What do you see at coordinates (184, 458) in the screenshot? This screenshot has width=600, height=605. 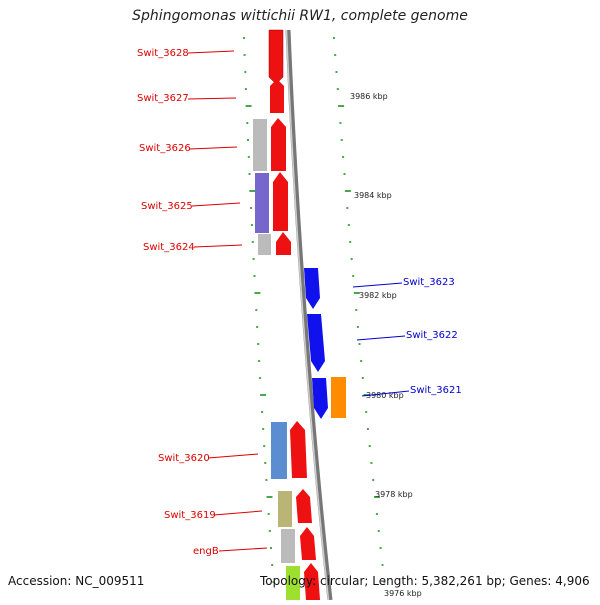 I see `gene-label: Swit_3620` at bounding box center [184, 458].